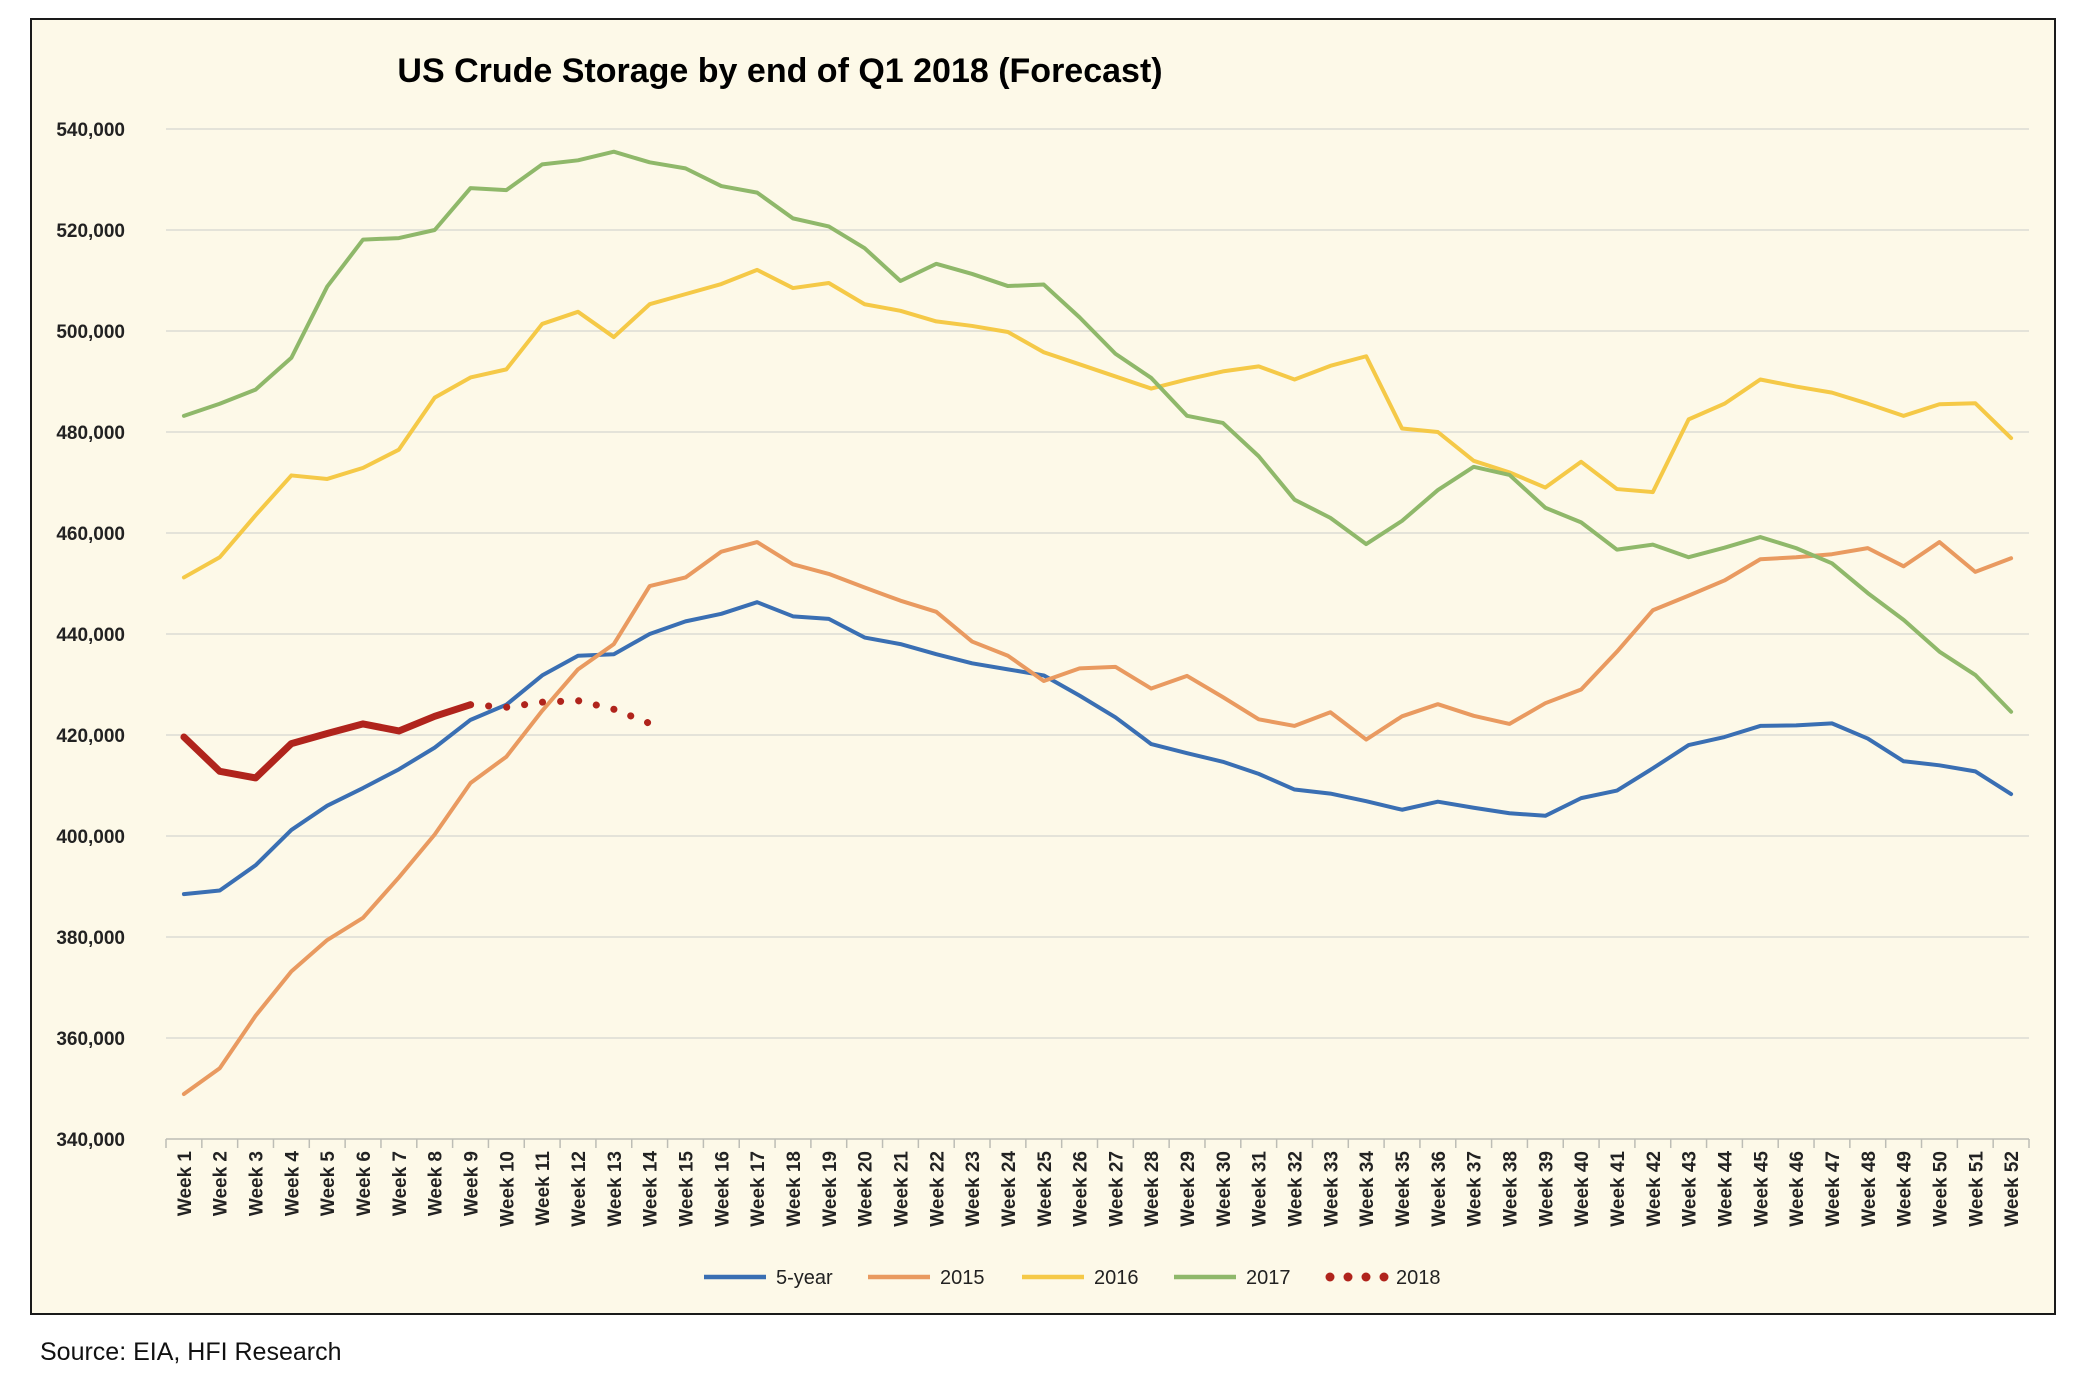 Image resolution: width=2086 pixels, height=1398 pixels. Describe the element at coordinates (1403, 1189) in the screenshot. I see `x-tick-label: Week 35` at that location.